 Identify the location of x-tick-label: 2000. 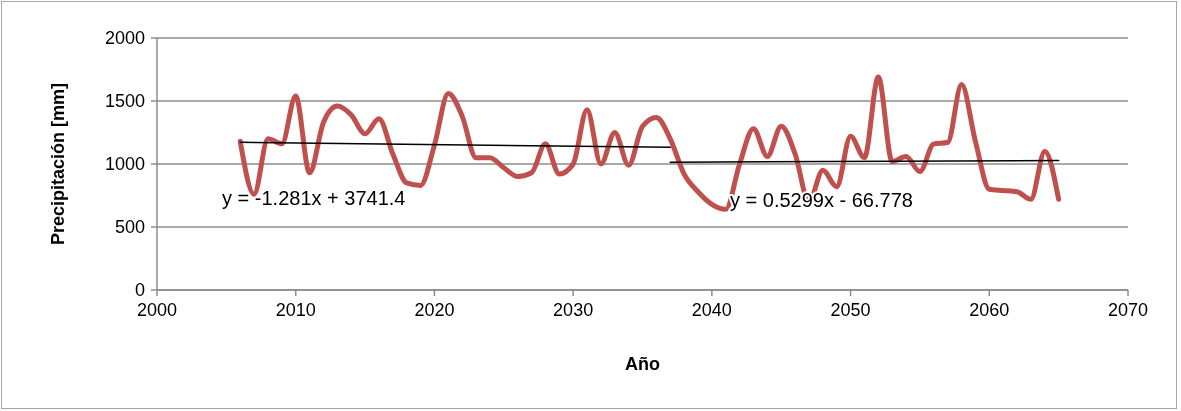
(157, 310).